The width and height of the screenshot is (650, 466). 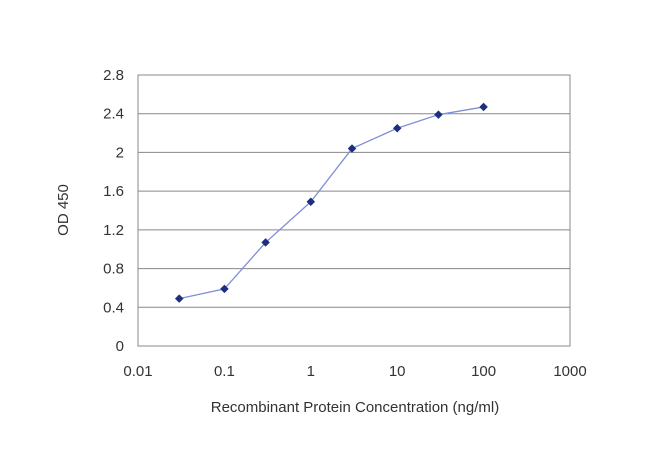 I want to click on y-tick-label: 2, so click(x=120, y=152).